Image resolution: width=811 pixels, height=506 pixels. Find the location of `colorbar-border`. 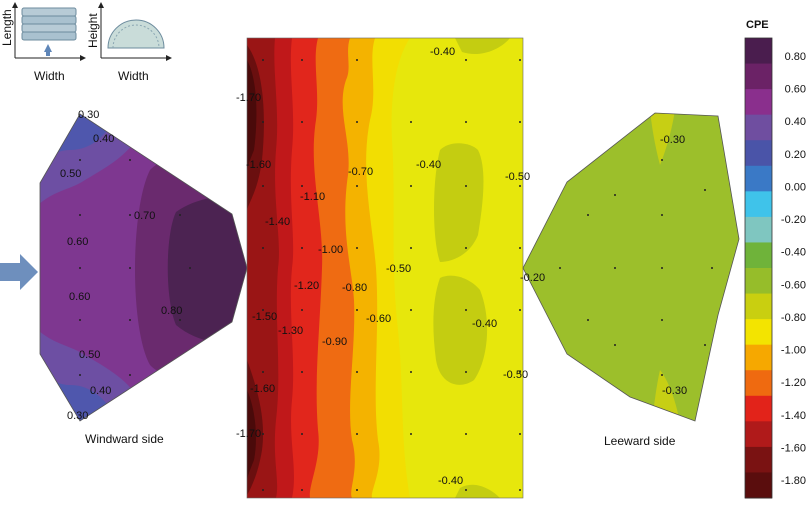

colorbar-border is located at coordinates (758, 268).